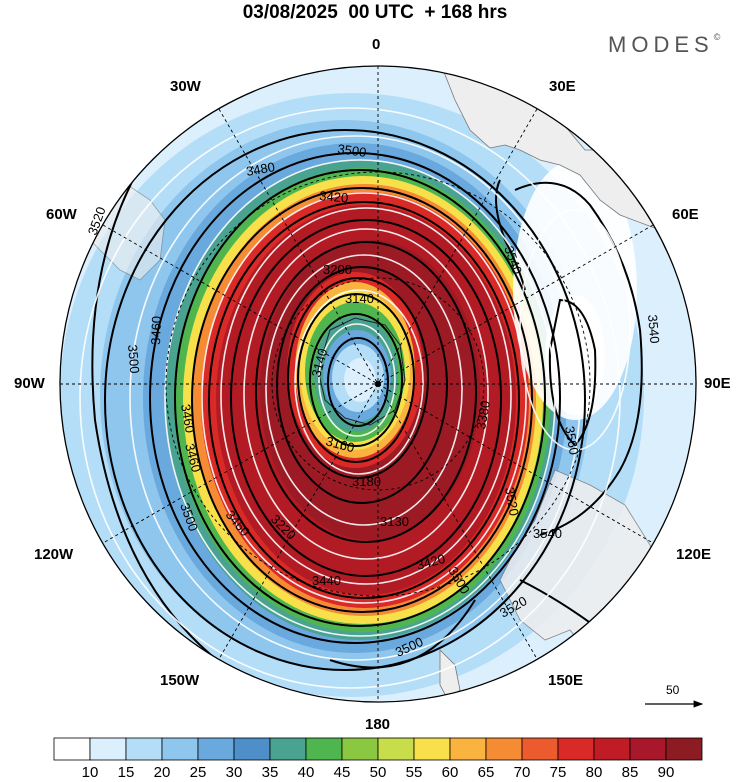  I want to click on longitude-label-90e: 90E, so click(717, 383).